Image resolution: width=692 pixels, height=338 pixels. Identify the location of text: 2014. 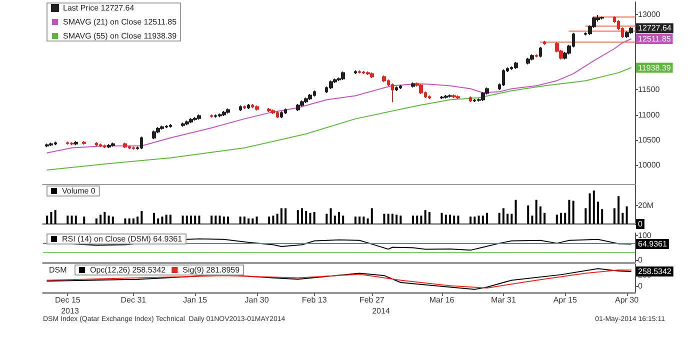
(381, 311).